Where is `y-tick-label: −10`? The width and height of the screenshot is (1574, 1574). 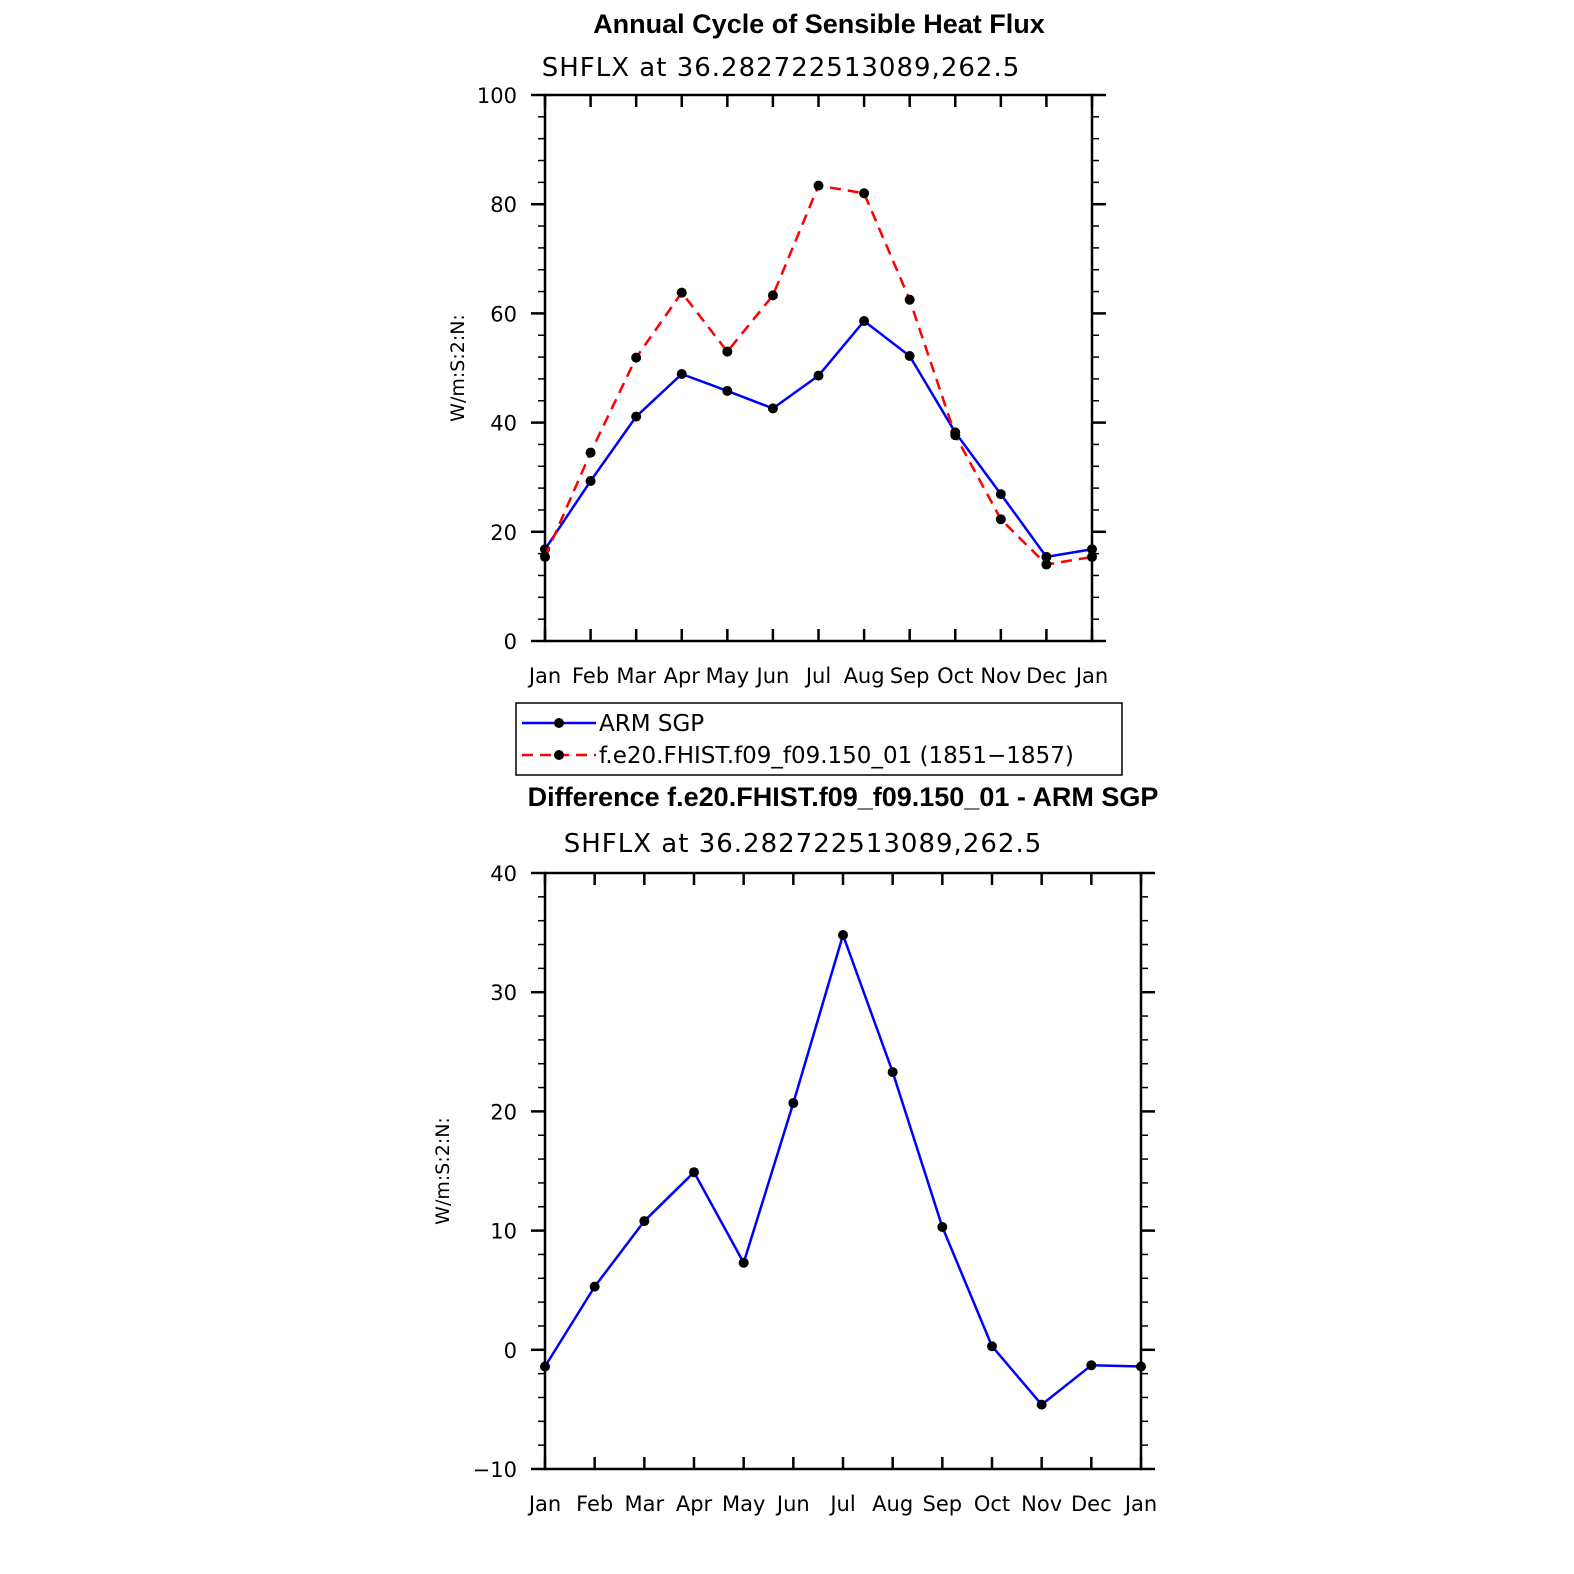 y-tick-label: −10 is located at coordinates (495, 1470).